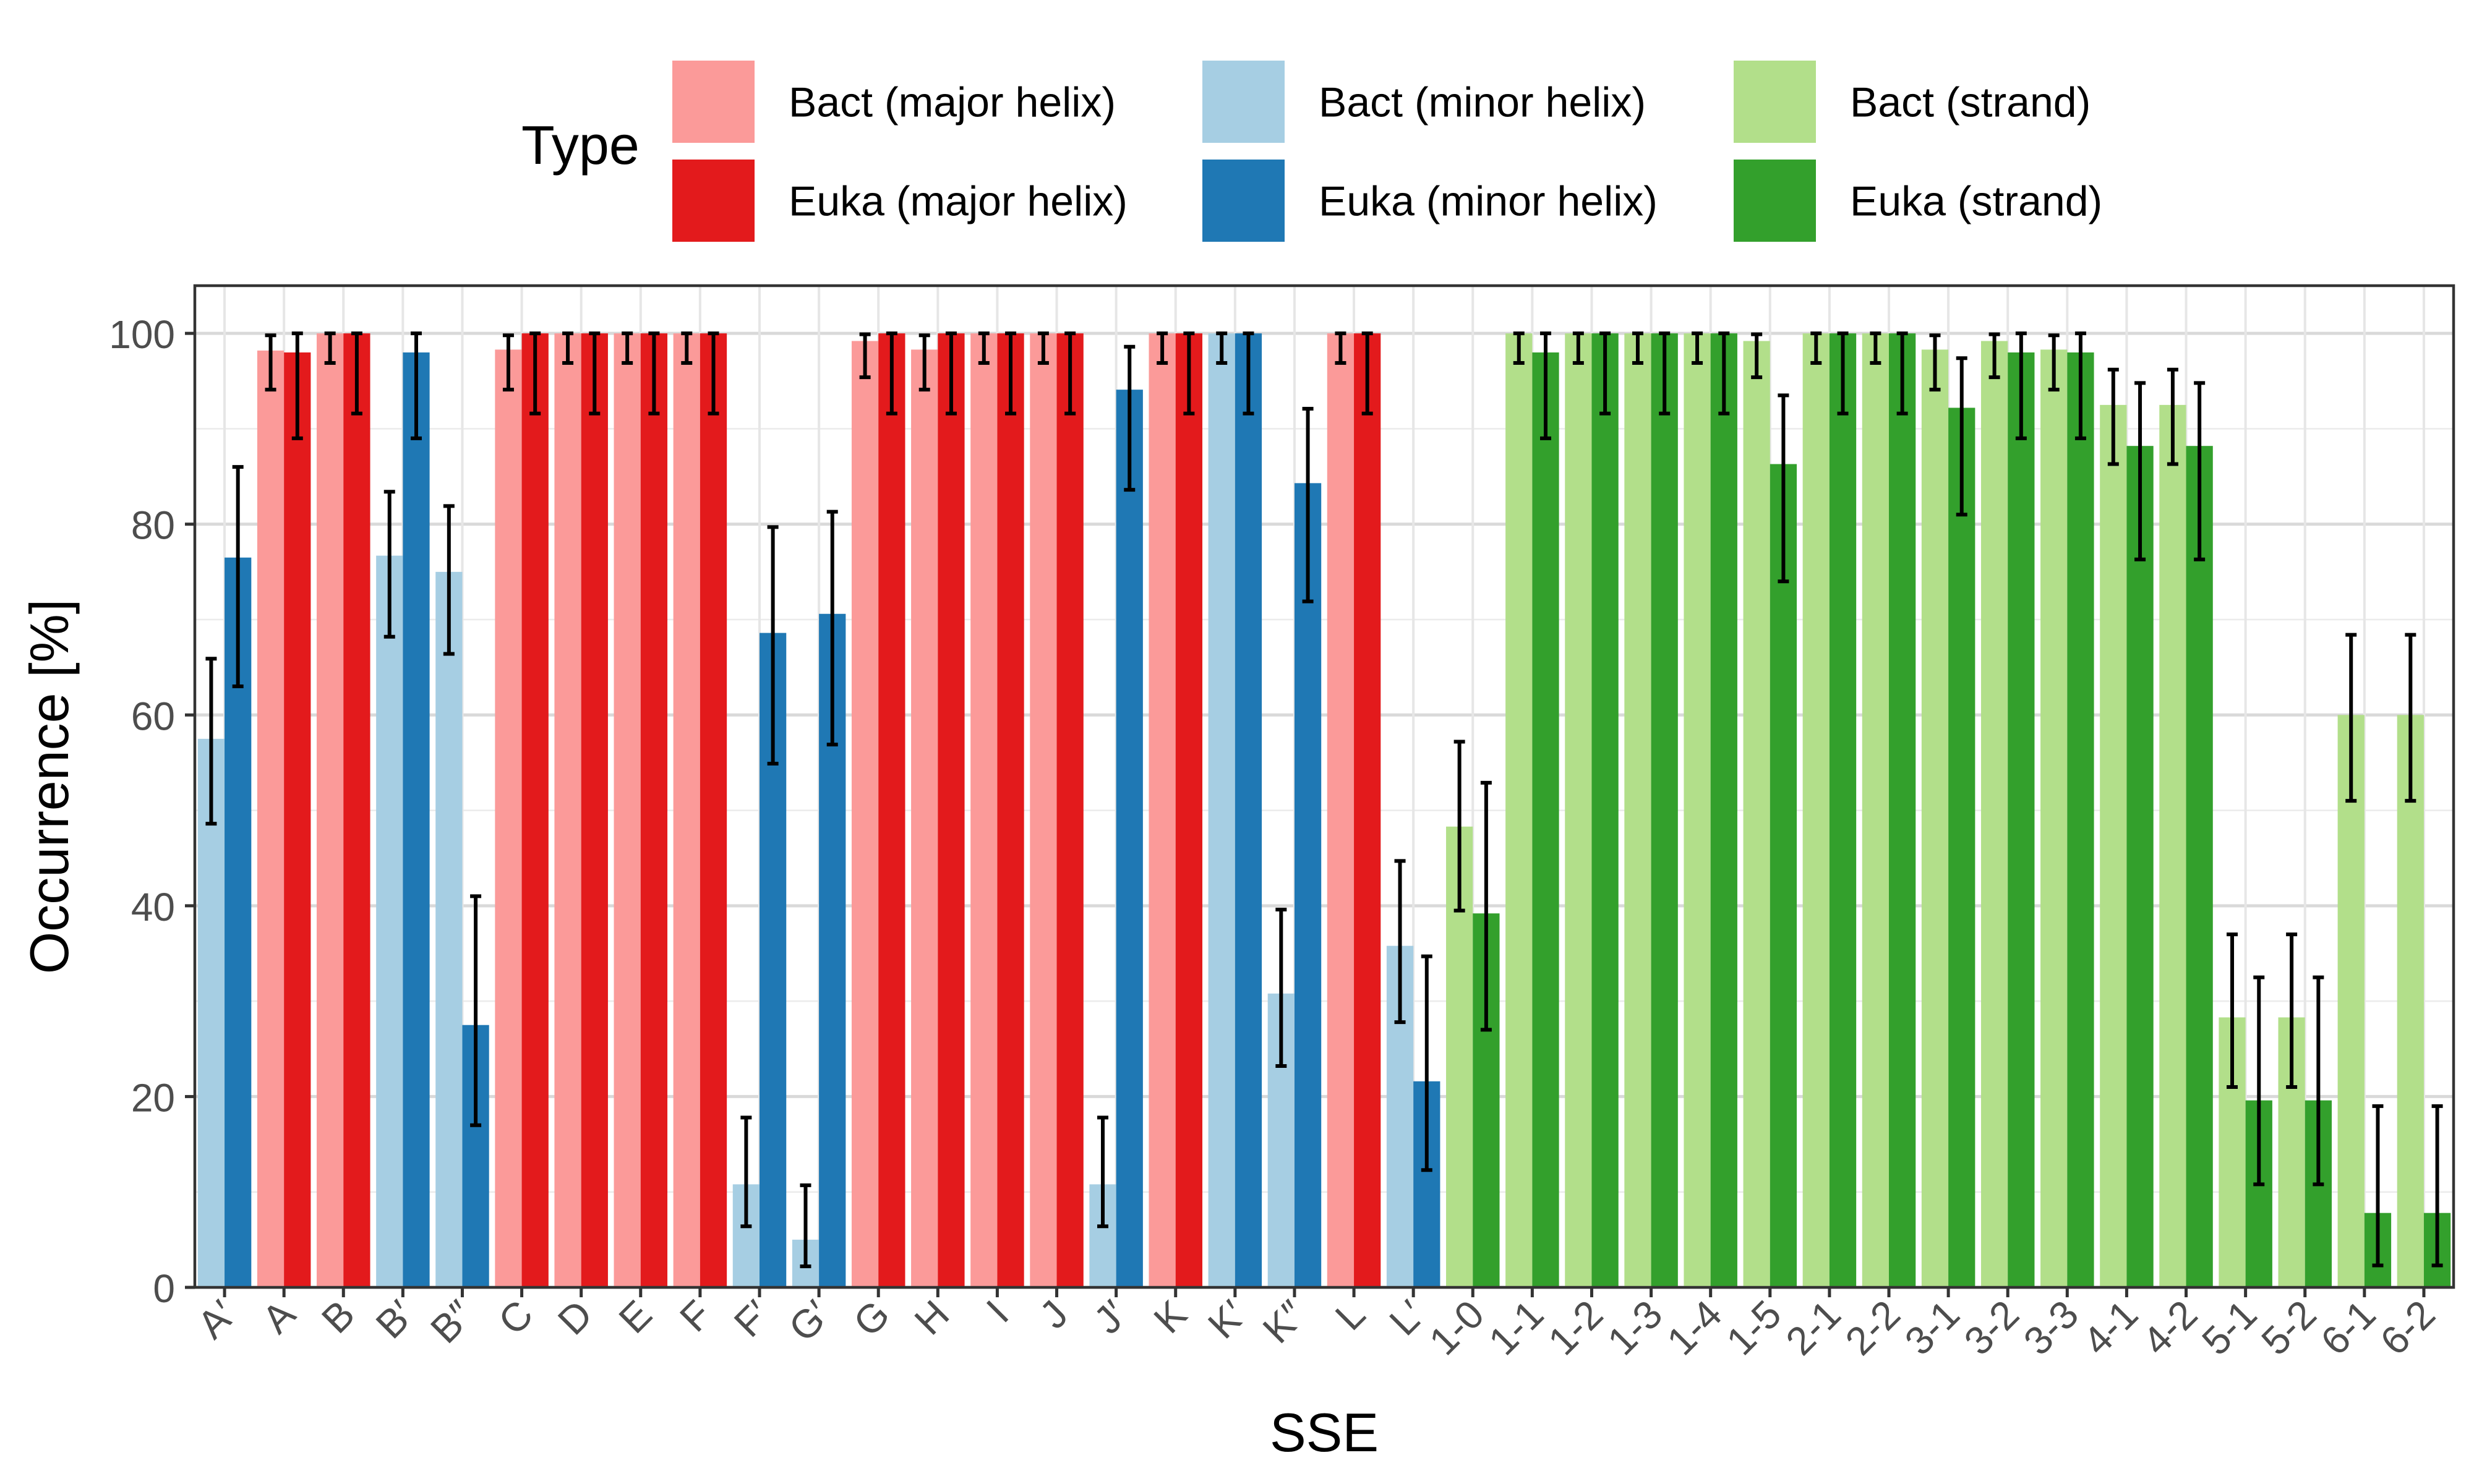 This screenshot has width=2474, height=1484. What do you see at coordinates (152, 811) in the screenshot?
I see `y-axis: 0 20 40 60 80 100` at bounding box center [152, 811].